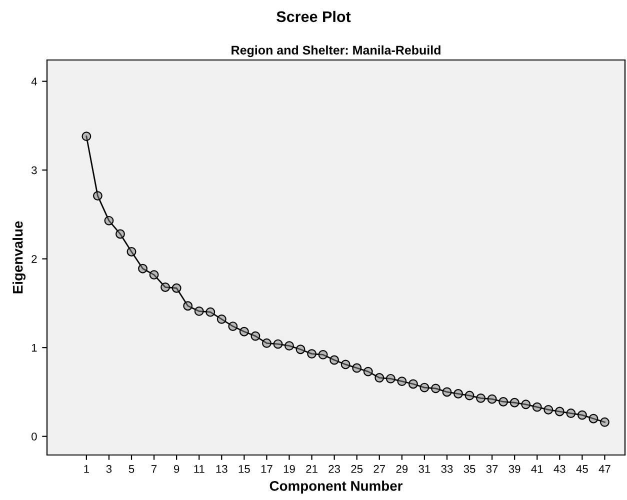 The height and width of the screenshot is (500, 627). Describe the element at coordinates (604, 469) in the screenshot. I see `x-tick-label: 47` at that location.